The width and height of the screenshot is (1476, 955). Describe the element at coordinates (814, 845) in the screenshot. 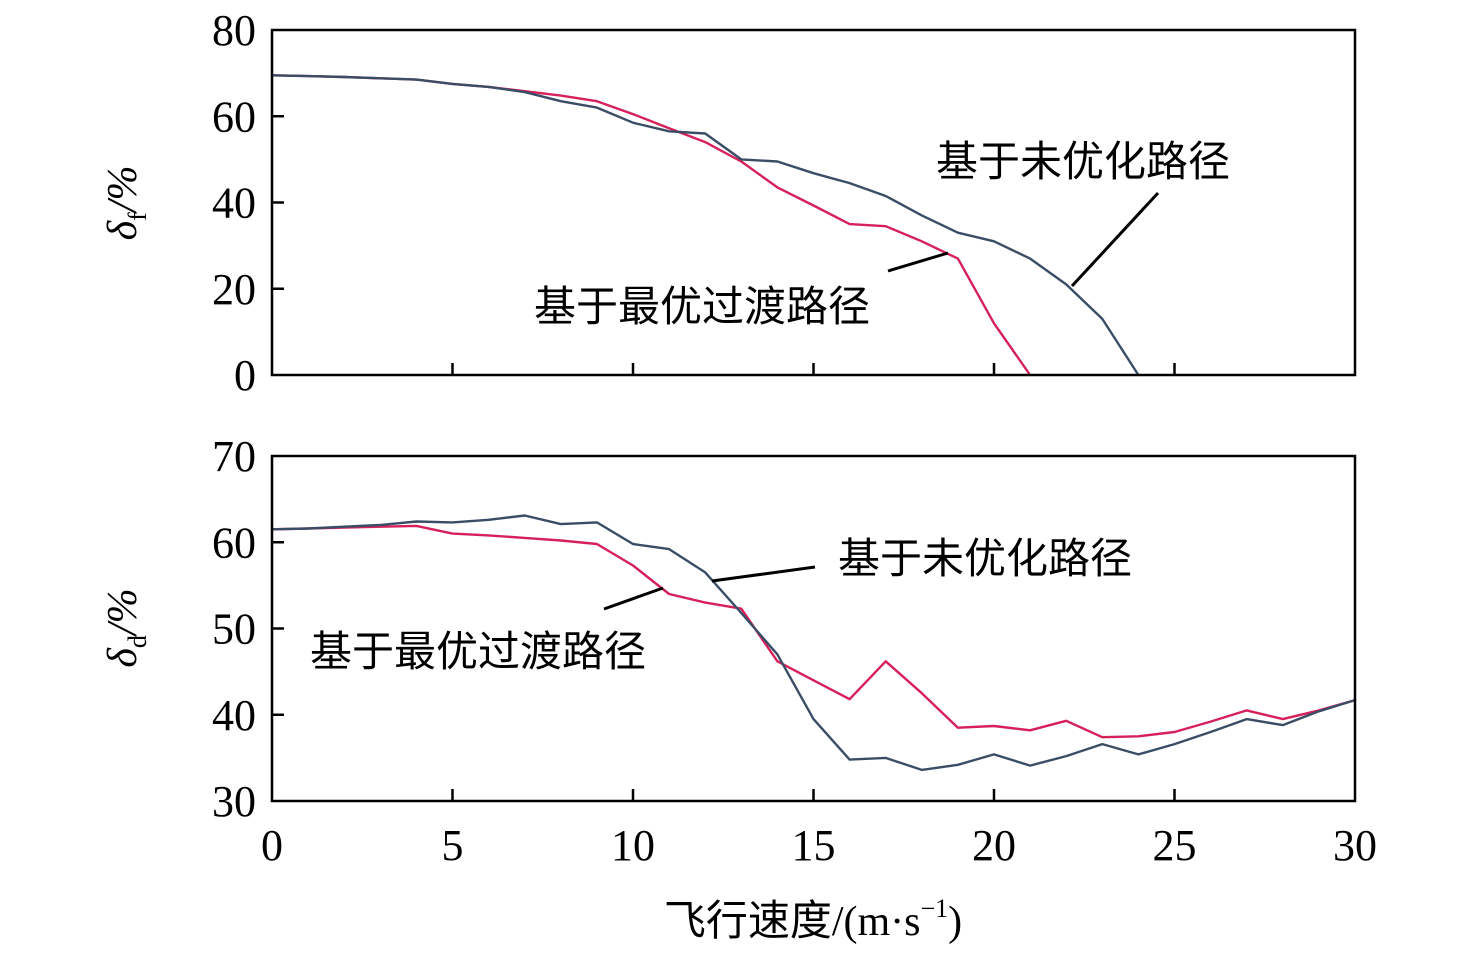

I see `x-tick-label: 15` at that location.